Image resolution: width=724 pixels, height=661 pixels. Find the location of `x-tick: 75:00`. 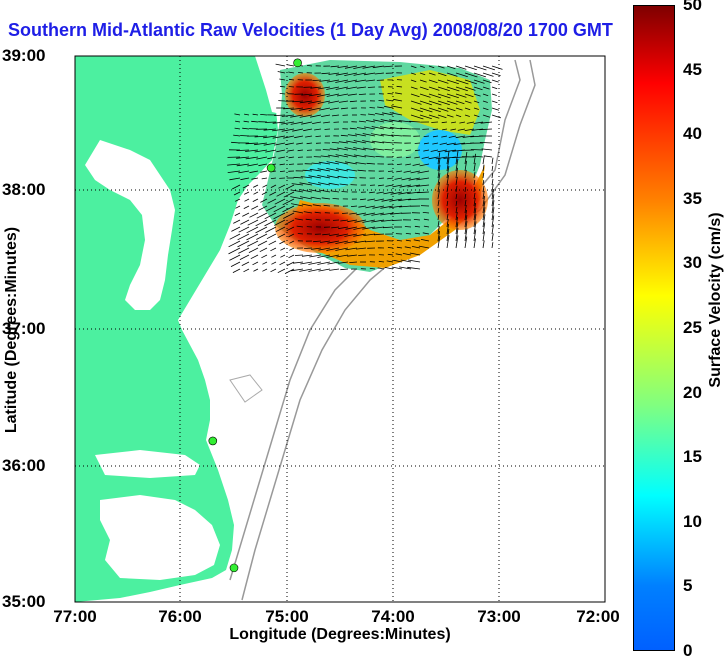

x-tick: 75:00 is located at coordinates (286, 617).